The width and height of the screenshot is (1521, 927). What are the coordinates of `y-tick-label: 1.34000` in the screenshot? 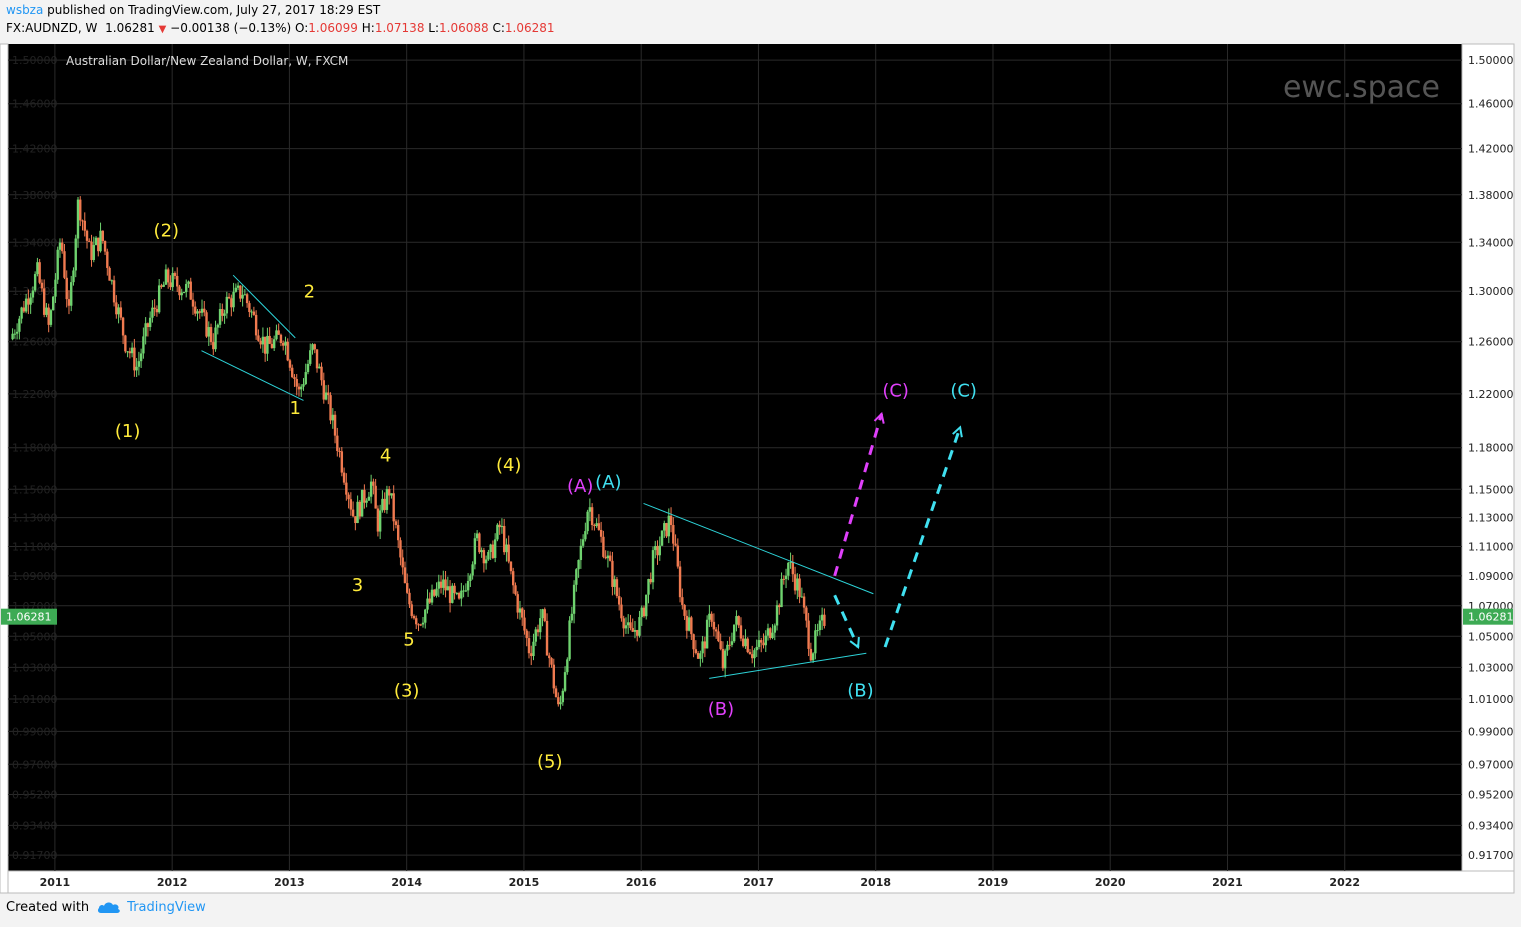 It's located at (1491, 242).